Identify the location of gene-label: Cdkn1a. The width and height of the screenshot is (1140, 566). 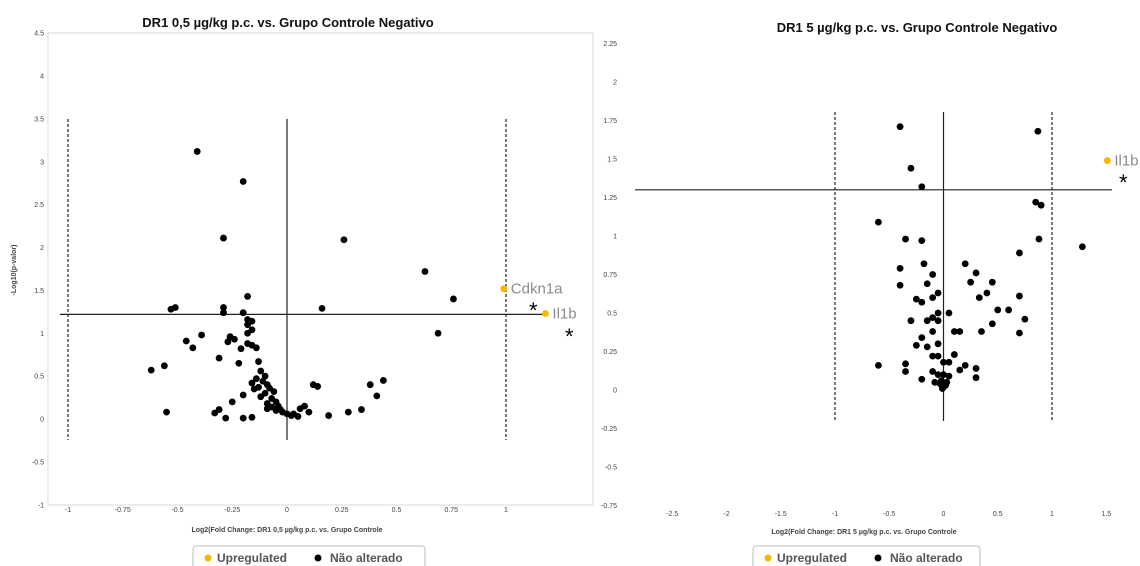
(537, 289).